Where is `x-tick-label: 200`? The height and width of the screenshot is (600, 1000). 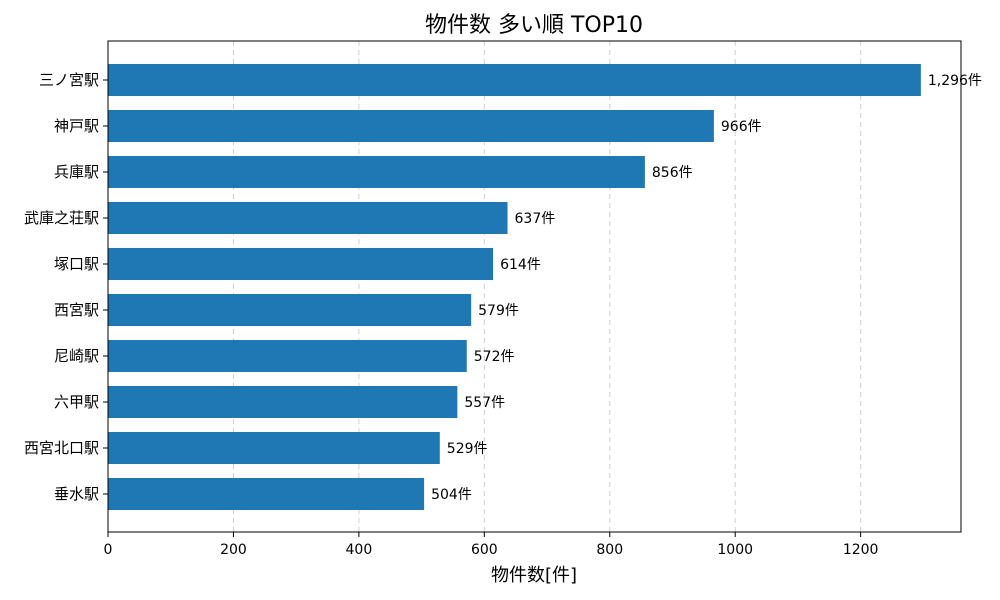 x-tick-label: 200 is located at coordinates (233, 550).